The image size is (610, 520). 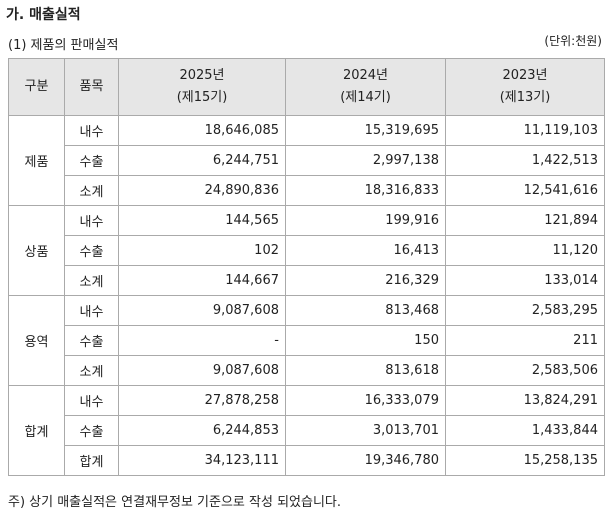 What do you see at coordinates (202, 87) in the screenshot?
I see `column-header: 2025년 (제15기)` at bounding box center [202, 87].